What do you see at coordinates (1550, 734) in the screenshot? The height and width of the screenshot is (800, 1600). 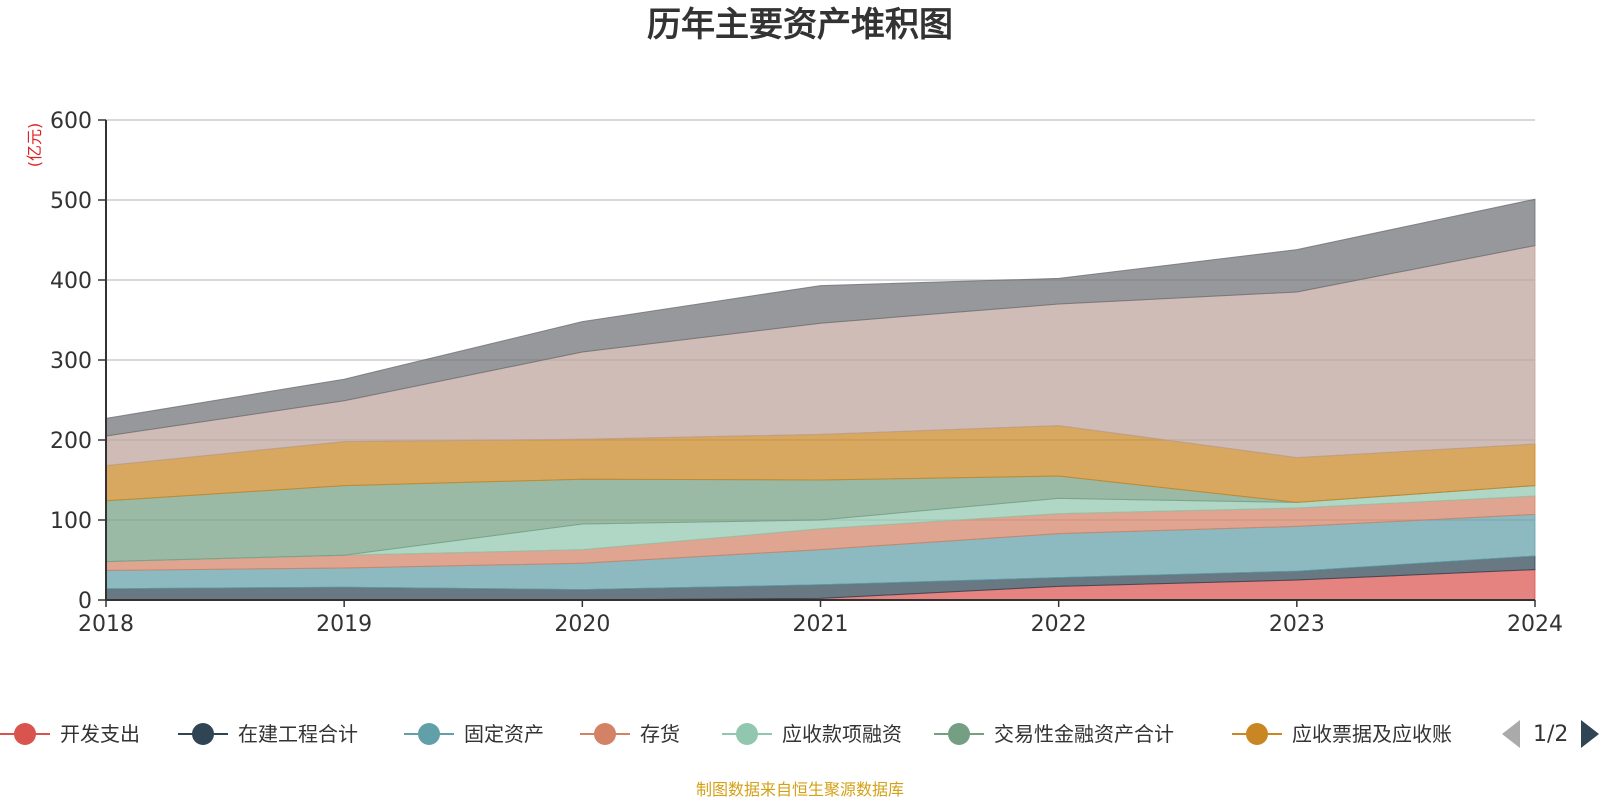 I see `legend-page-indicator: 1/2` at bounding box center [1550, 734].